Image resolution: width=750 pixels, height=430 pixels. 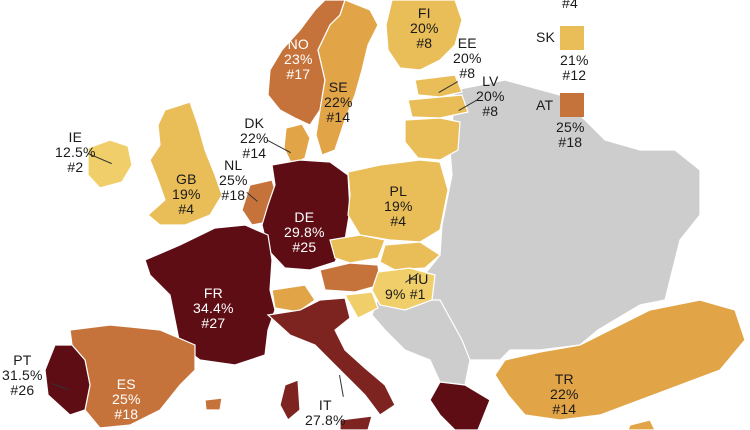 What do you see at coordinates (213, 404) in the screenshot?
I see `map-region-balearics` at bounding box center [213, 404].